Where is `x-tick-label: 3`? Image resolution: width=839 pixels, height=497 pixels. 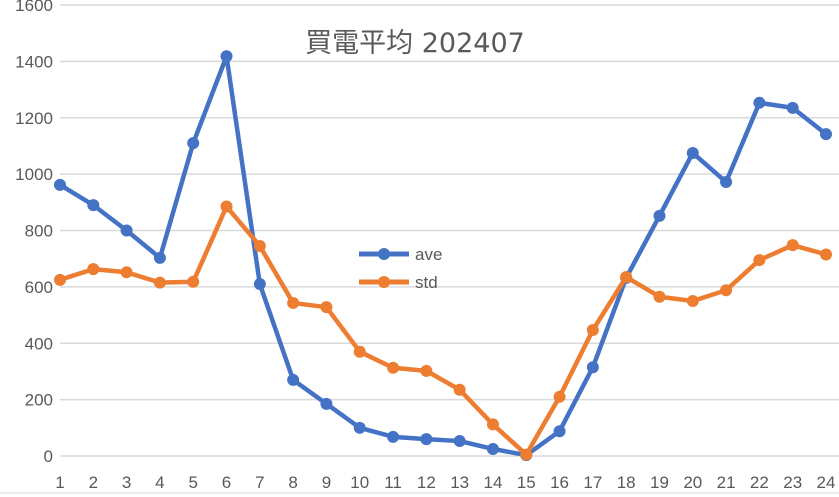 x-tick-label: 3 is located at coordinates (126, 482).